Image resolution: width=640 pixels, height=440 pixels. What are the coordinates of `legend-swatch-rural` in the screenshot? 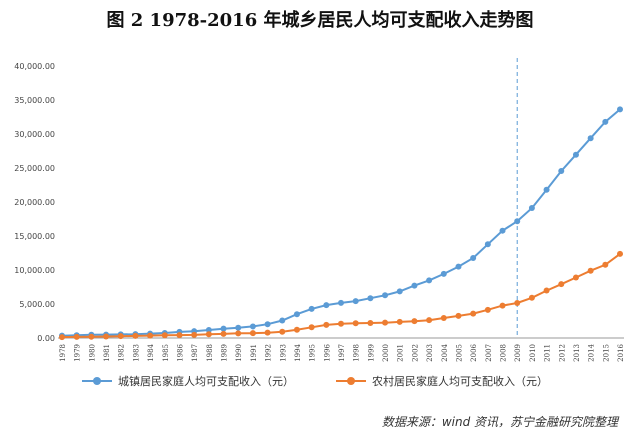 It's located at (351, 381).